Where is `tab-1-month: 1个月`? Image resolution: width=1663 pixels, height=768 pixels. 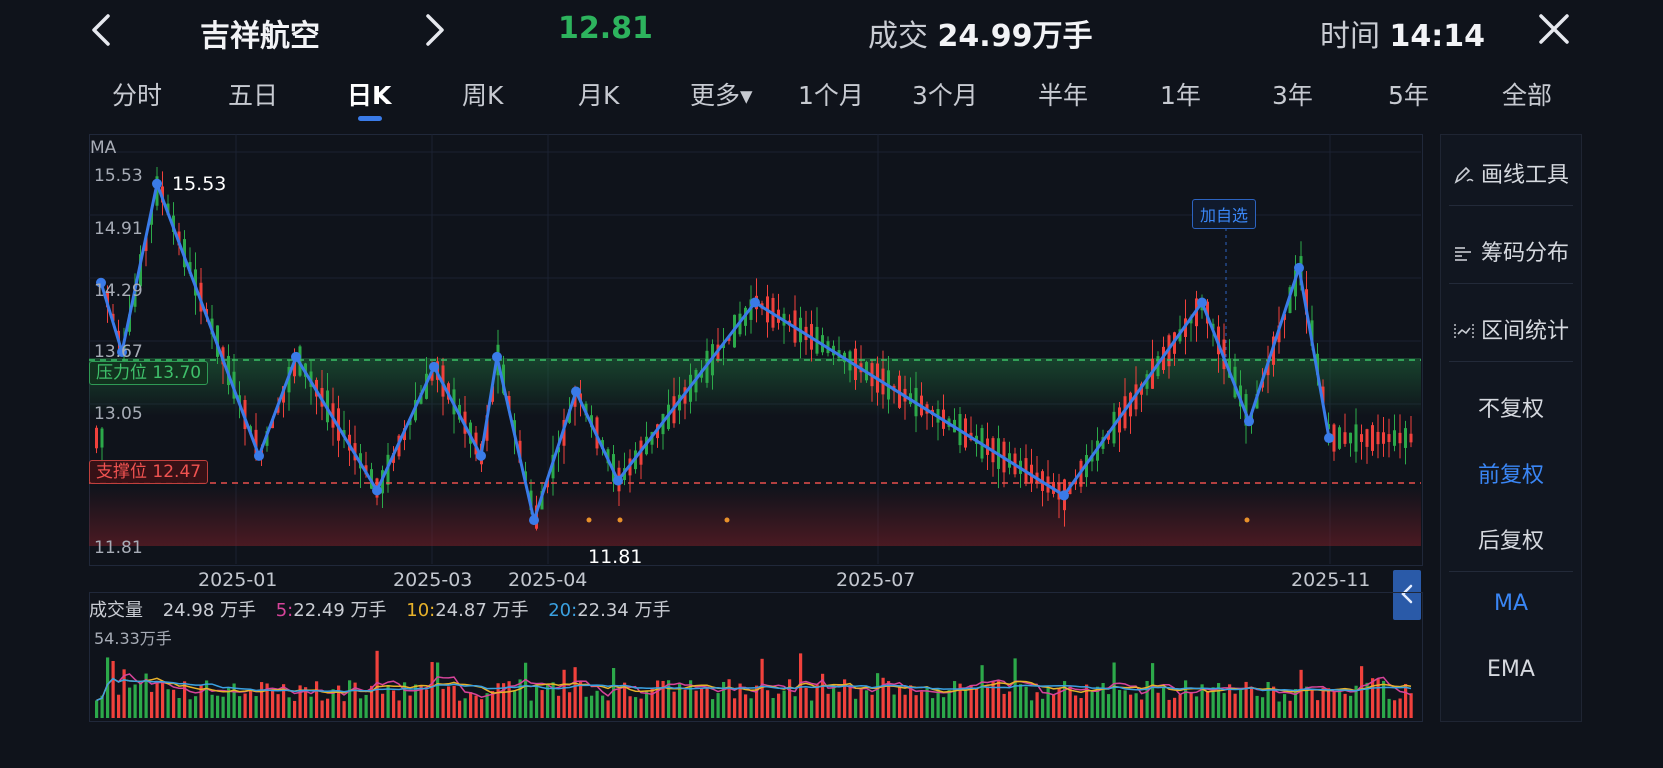
tab-1-month: 1个月 is located at coordinates (831, 95).